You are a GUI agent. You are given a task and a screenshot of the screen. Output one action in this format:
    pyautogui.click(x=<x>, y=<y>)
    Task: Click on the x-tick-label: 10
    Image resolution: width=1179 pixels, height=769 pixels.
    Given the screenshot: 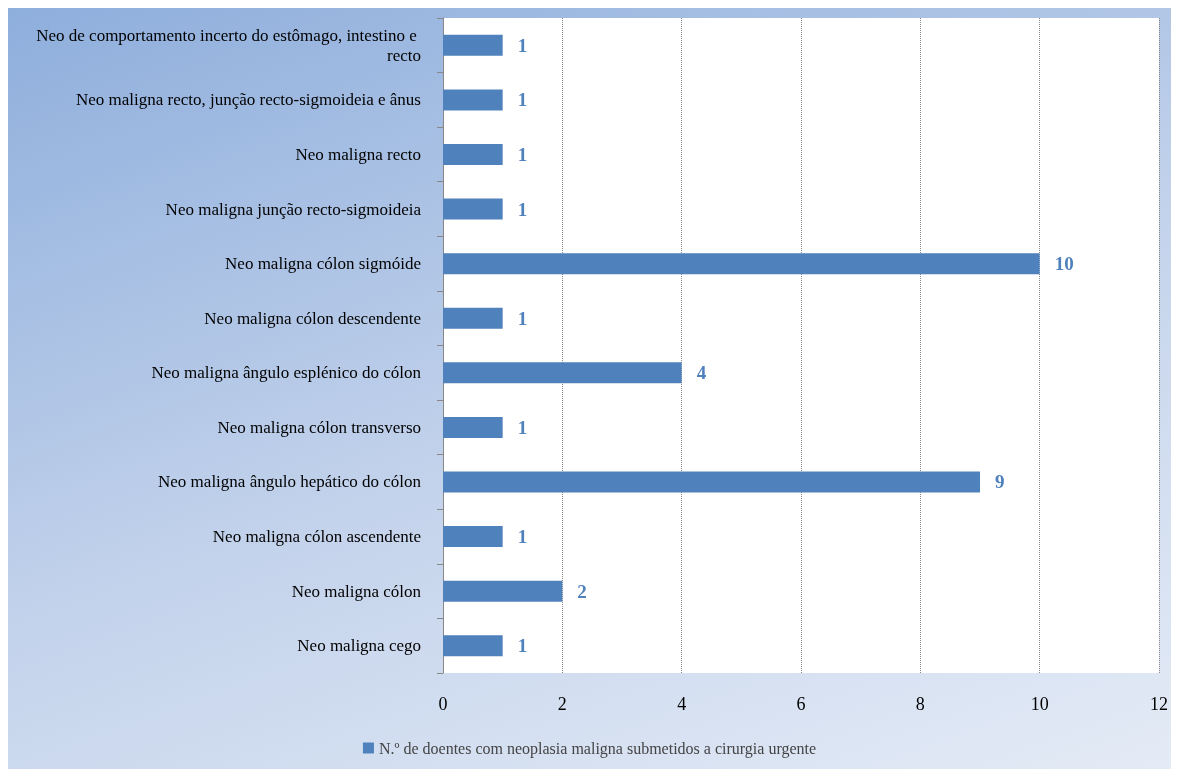 What is the action you would take?
    pyautogui.click(x=1039, y=704)
    